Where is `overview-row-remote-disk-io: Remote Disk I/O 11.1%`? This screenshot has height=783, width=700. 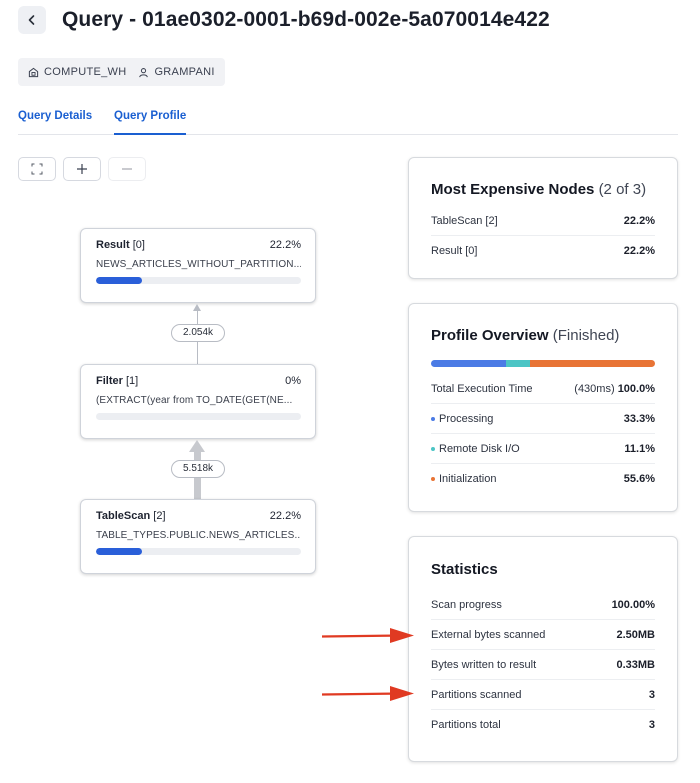 overview-row-remote-disk-io: Remote Disk I/O 11.1% is located at coordinates (543, 449).